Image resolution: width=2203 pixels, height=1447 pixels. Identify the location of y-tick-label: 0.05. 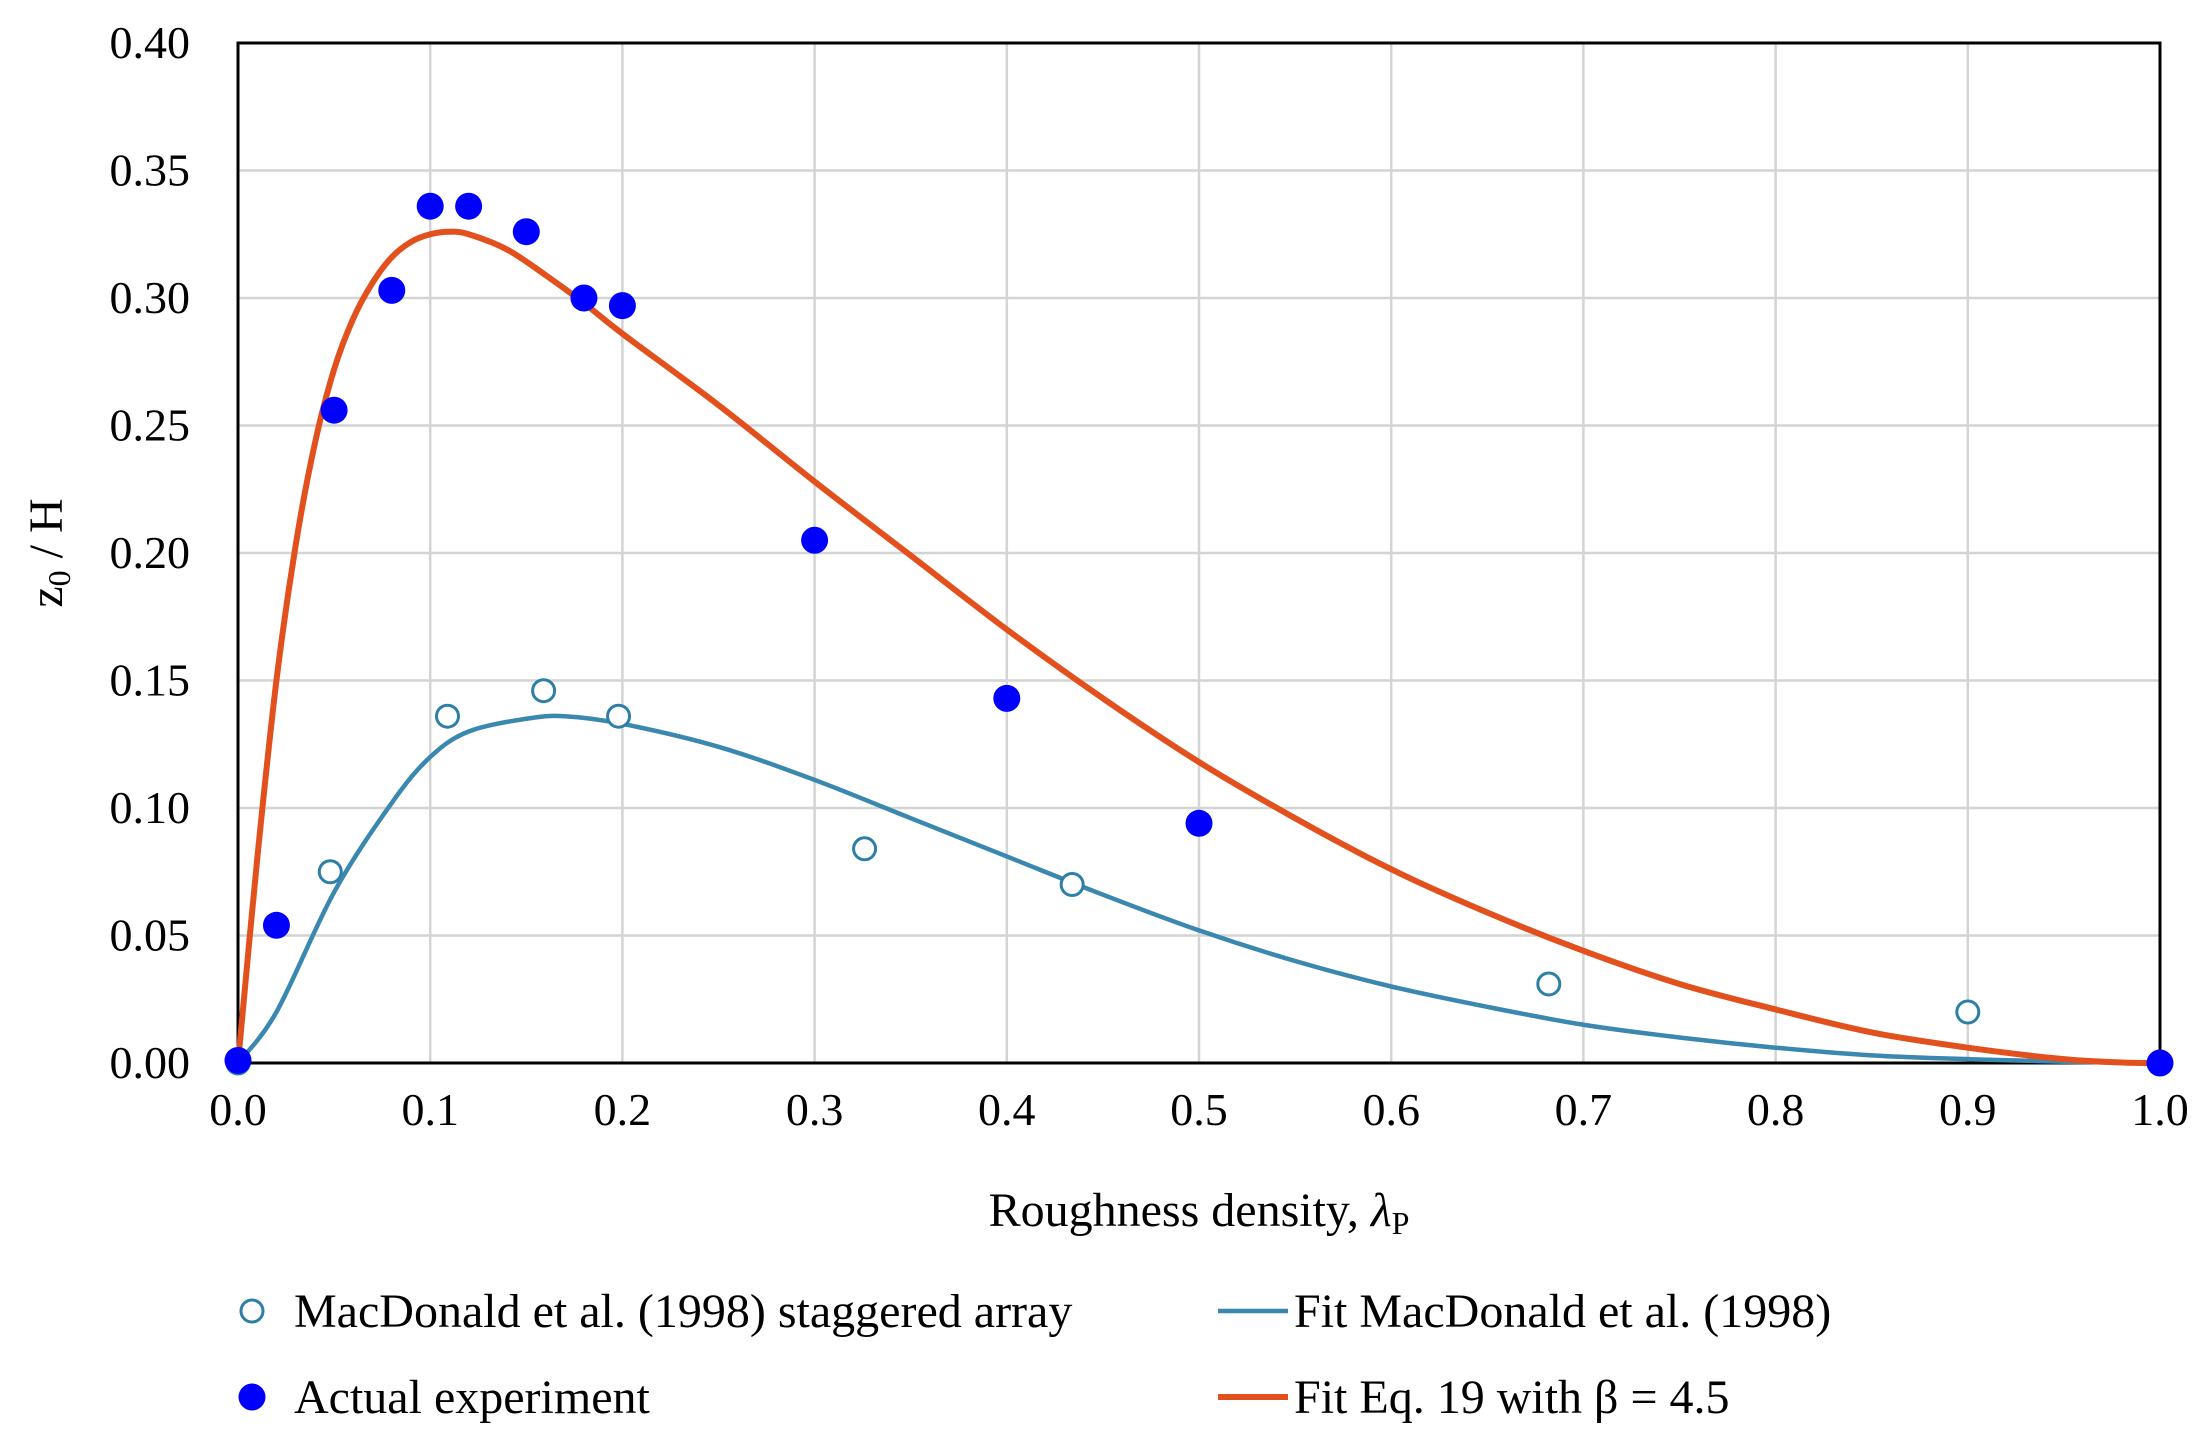
(150, 935).